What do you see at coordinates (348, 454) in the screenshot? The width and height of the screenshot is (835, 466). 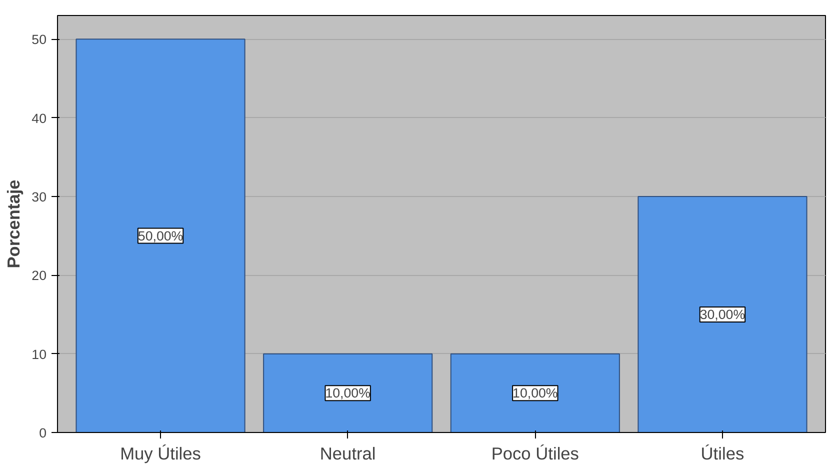 I see `x-tick-label: Neutral` at bounding box center [348, 454].